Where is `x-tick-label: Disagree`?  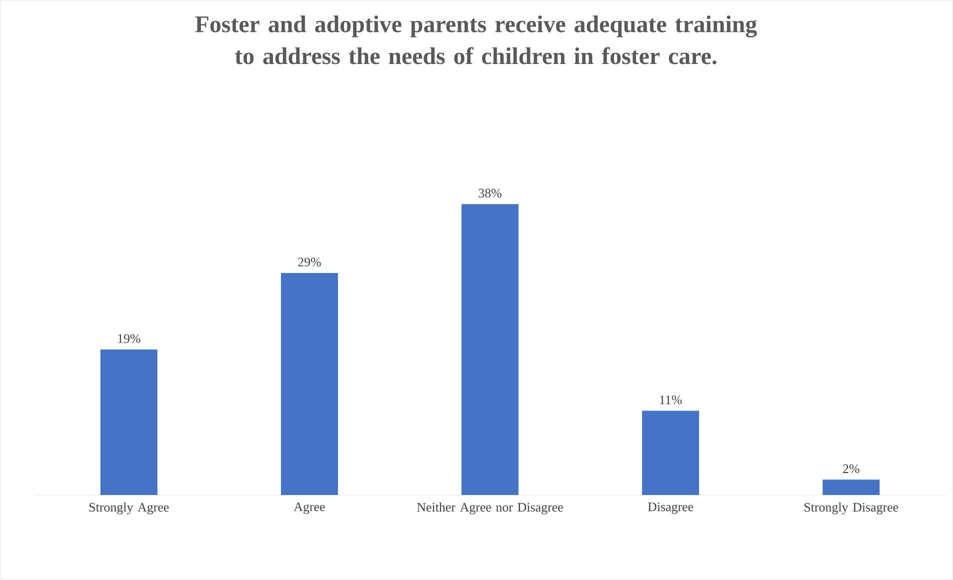
x-tick-label: Disagree is located at coordinates (671, 508).